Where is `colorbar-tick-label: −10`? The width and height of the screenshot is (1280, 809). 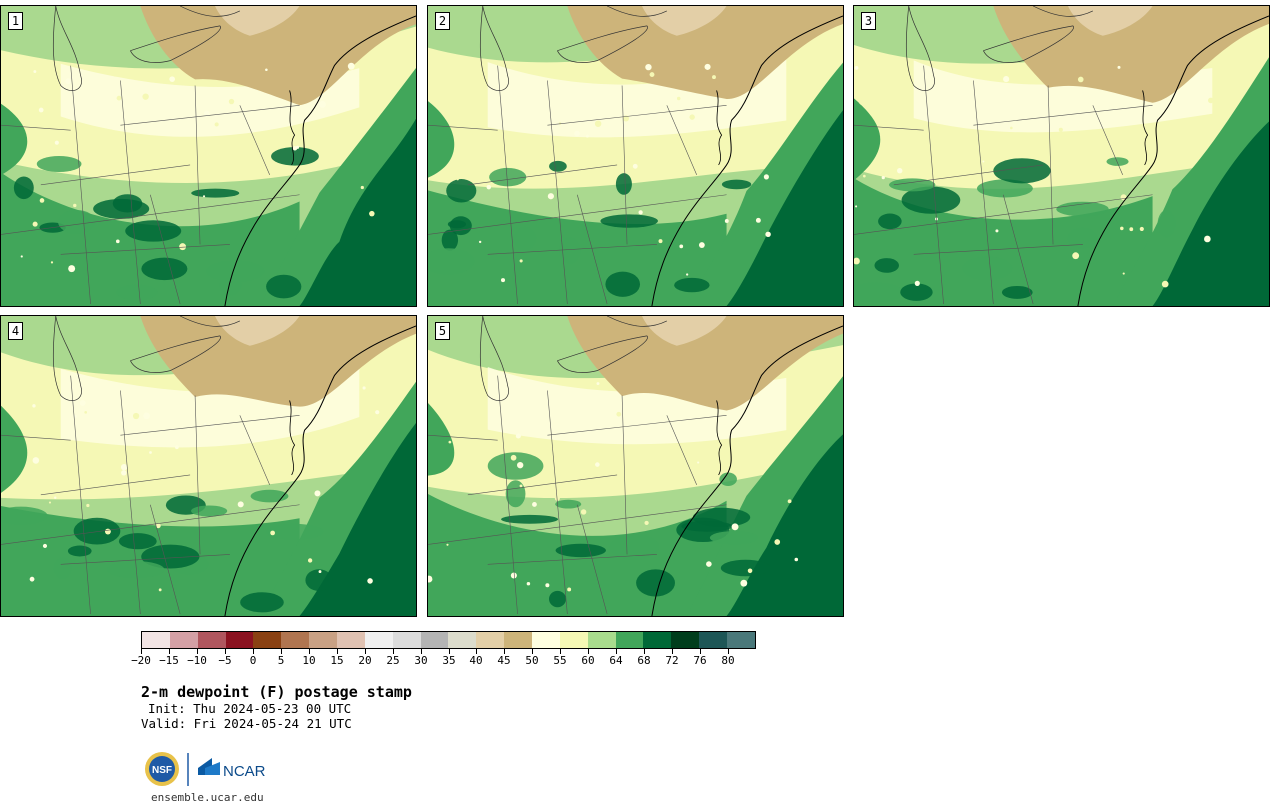 colorbar-tick-label: −10 is located at coordinates (197, 660).